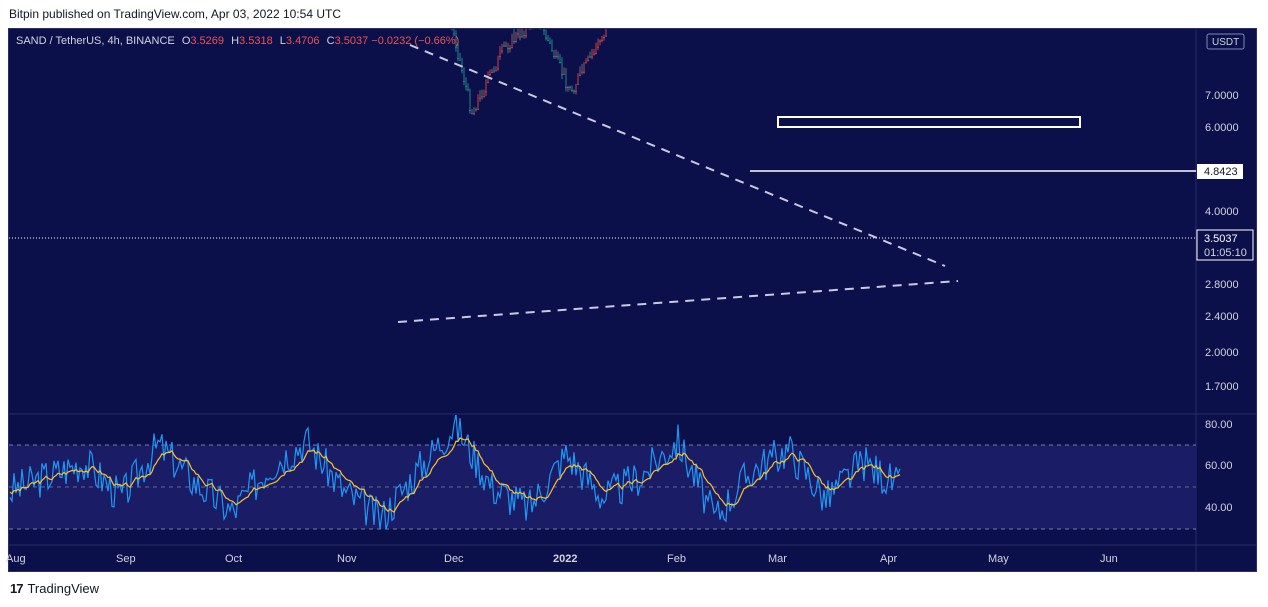 The image size is (1268, 607). Describe the element at coordinates (676, 559) in the screenshot. I see `time-tick: Feb` at that location.